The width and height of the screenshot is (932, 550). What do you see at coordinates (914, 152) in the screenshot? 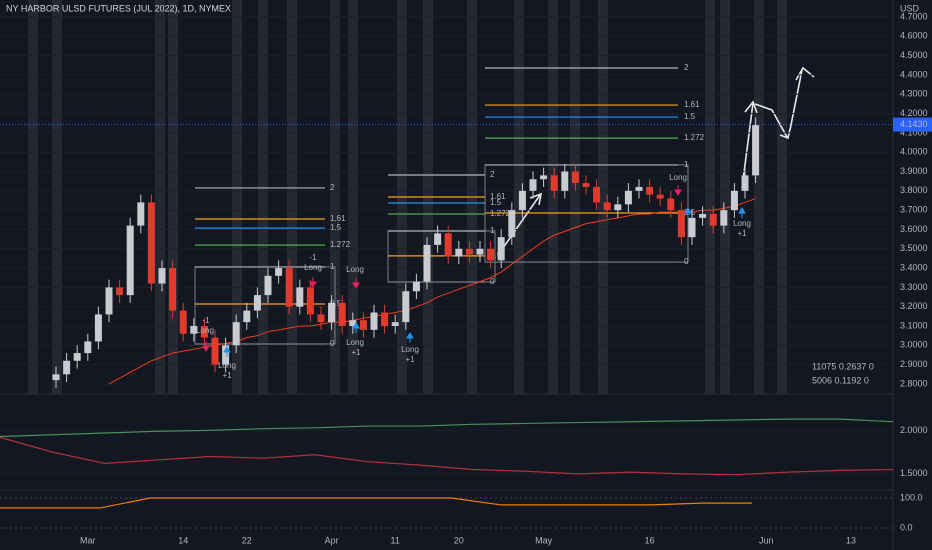
I see `y-tick-label: 4.0000` at bounding box center [914, 152].